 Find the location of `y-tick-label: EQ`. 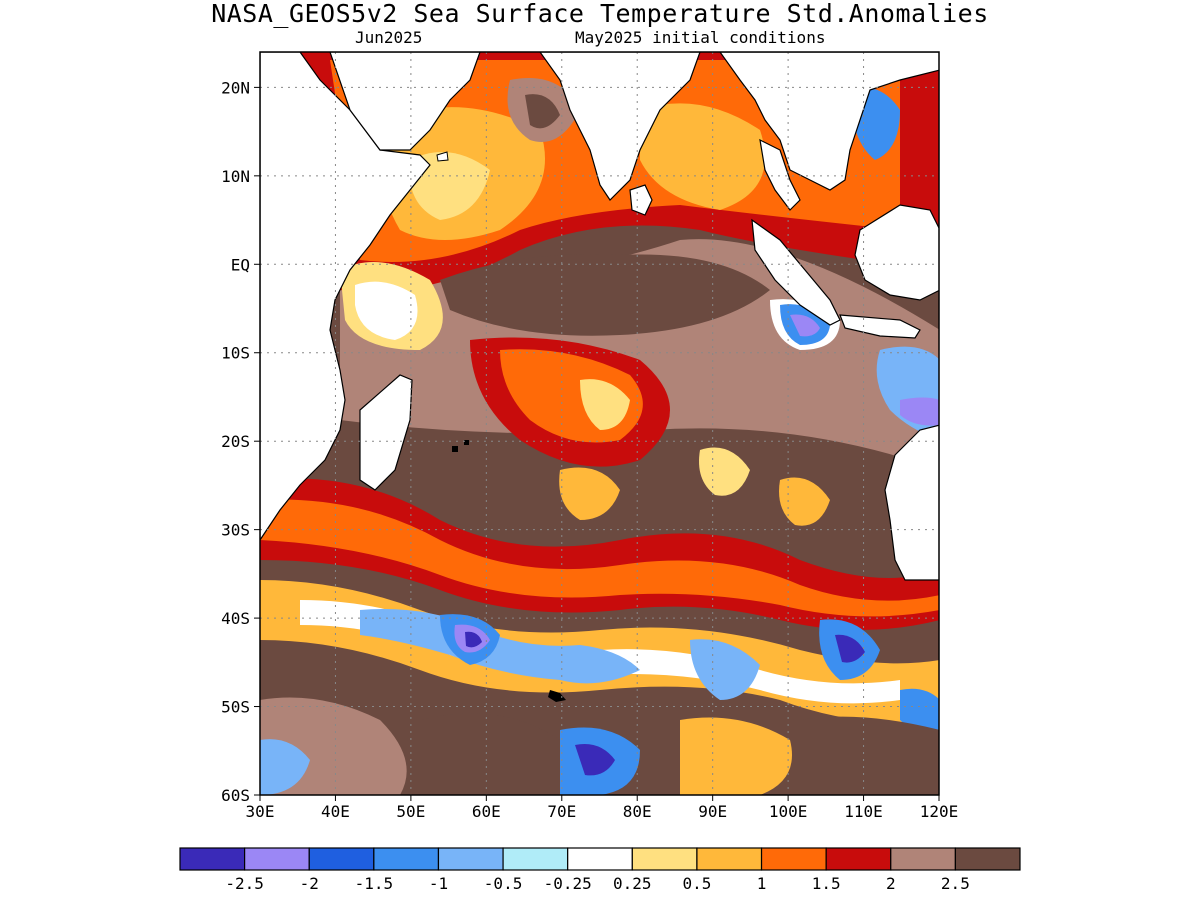

y-tick-label: EQ is located at coordinates (240, 264).